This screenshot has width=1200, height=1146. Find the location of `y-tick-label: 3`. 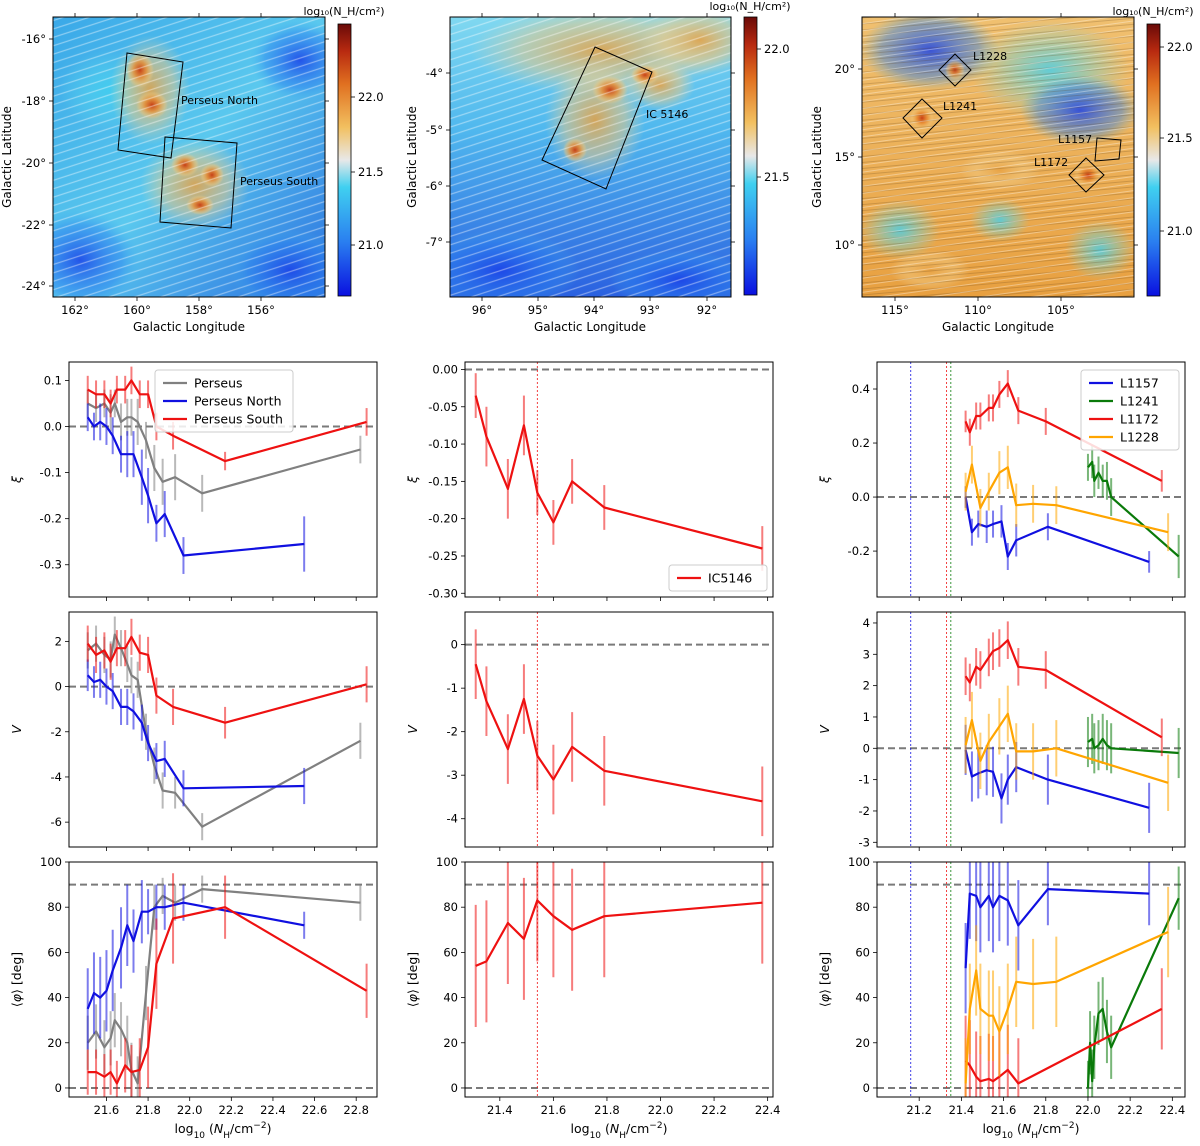

y-tick-label: 3 is located at coordinates (866, 654).